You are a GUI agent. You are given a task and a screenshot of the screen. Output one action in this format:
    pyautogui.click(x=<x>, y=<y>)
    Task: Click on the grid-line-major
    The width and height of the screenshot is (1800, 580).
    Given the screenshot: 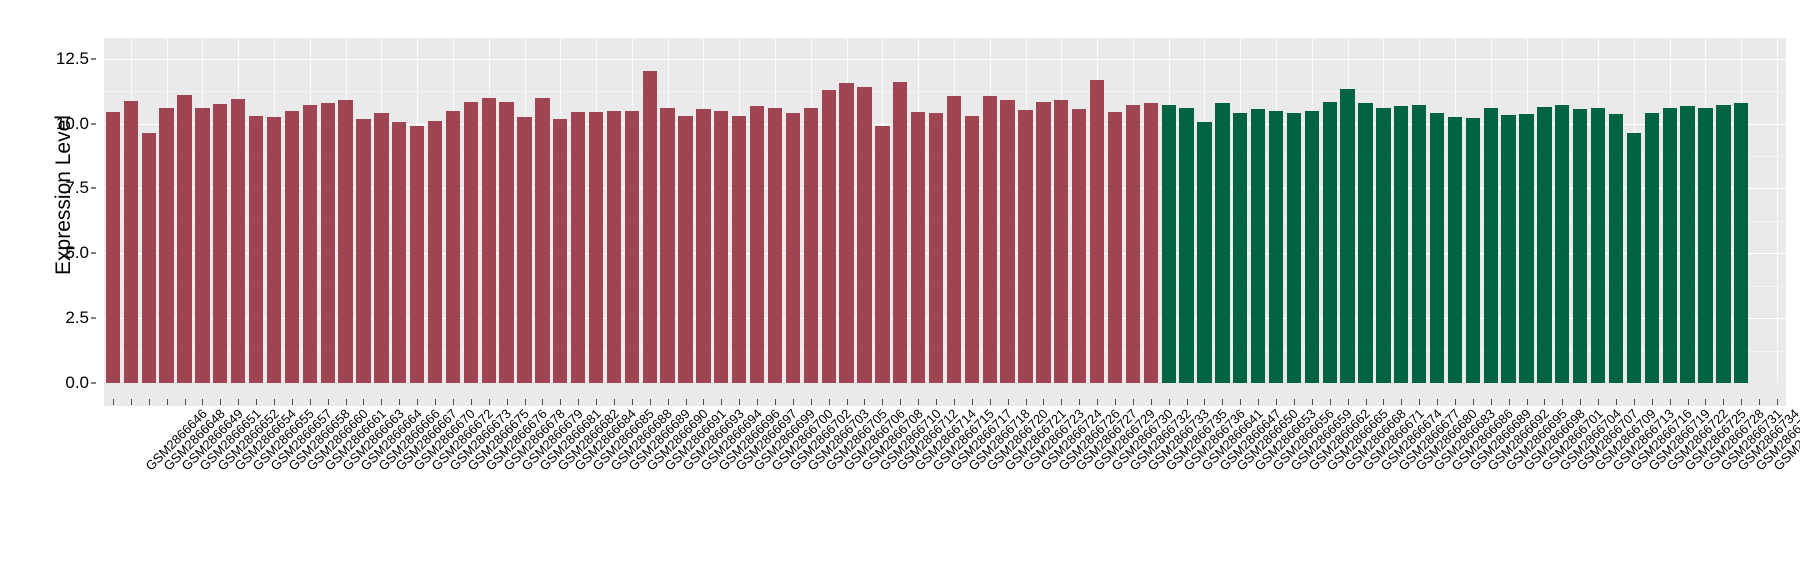 What is the action you would take?
    pyautogui.click(x=945, y=59)
    